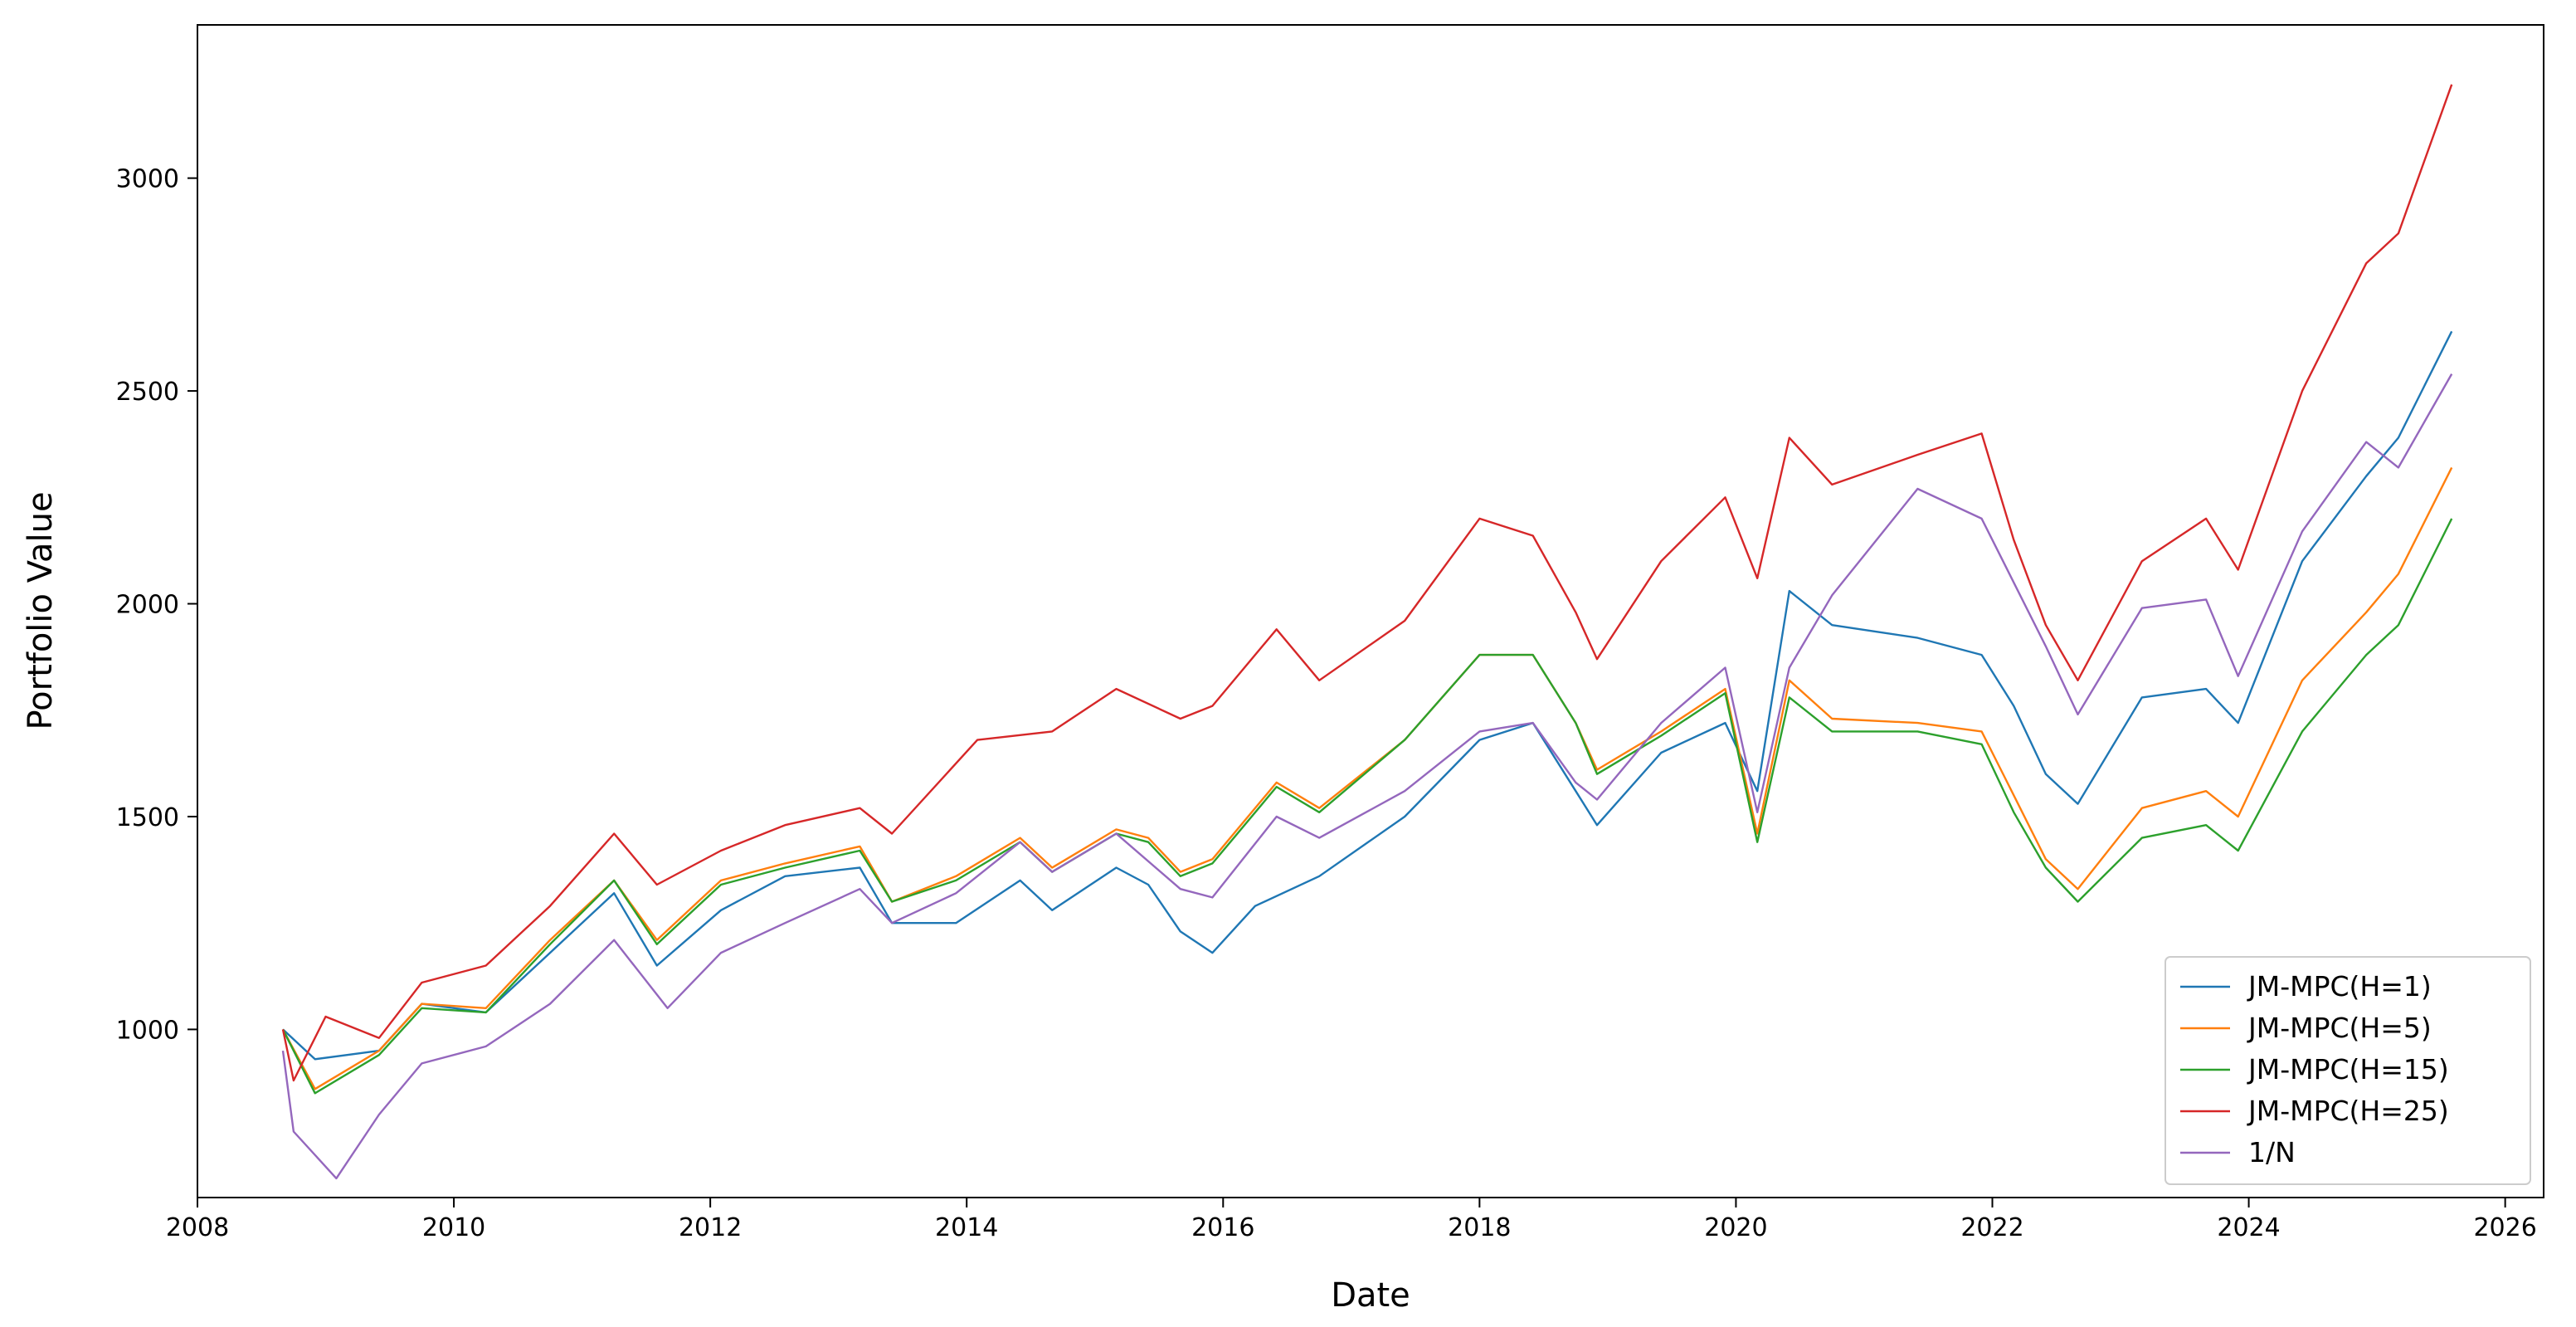 The height and width of the screenshot is (1327, 2576). What do you see at coordinates (2272, 1152) in the screenshot?
I see `legend-label-4: 1/N` at bounding box center [2272, 1152].